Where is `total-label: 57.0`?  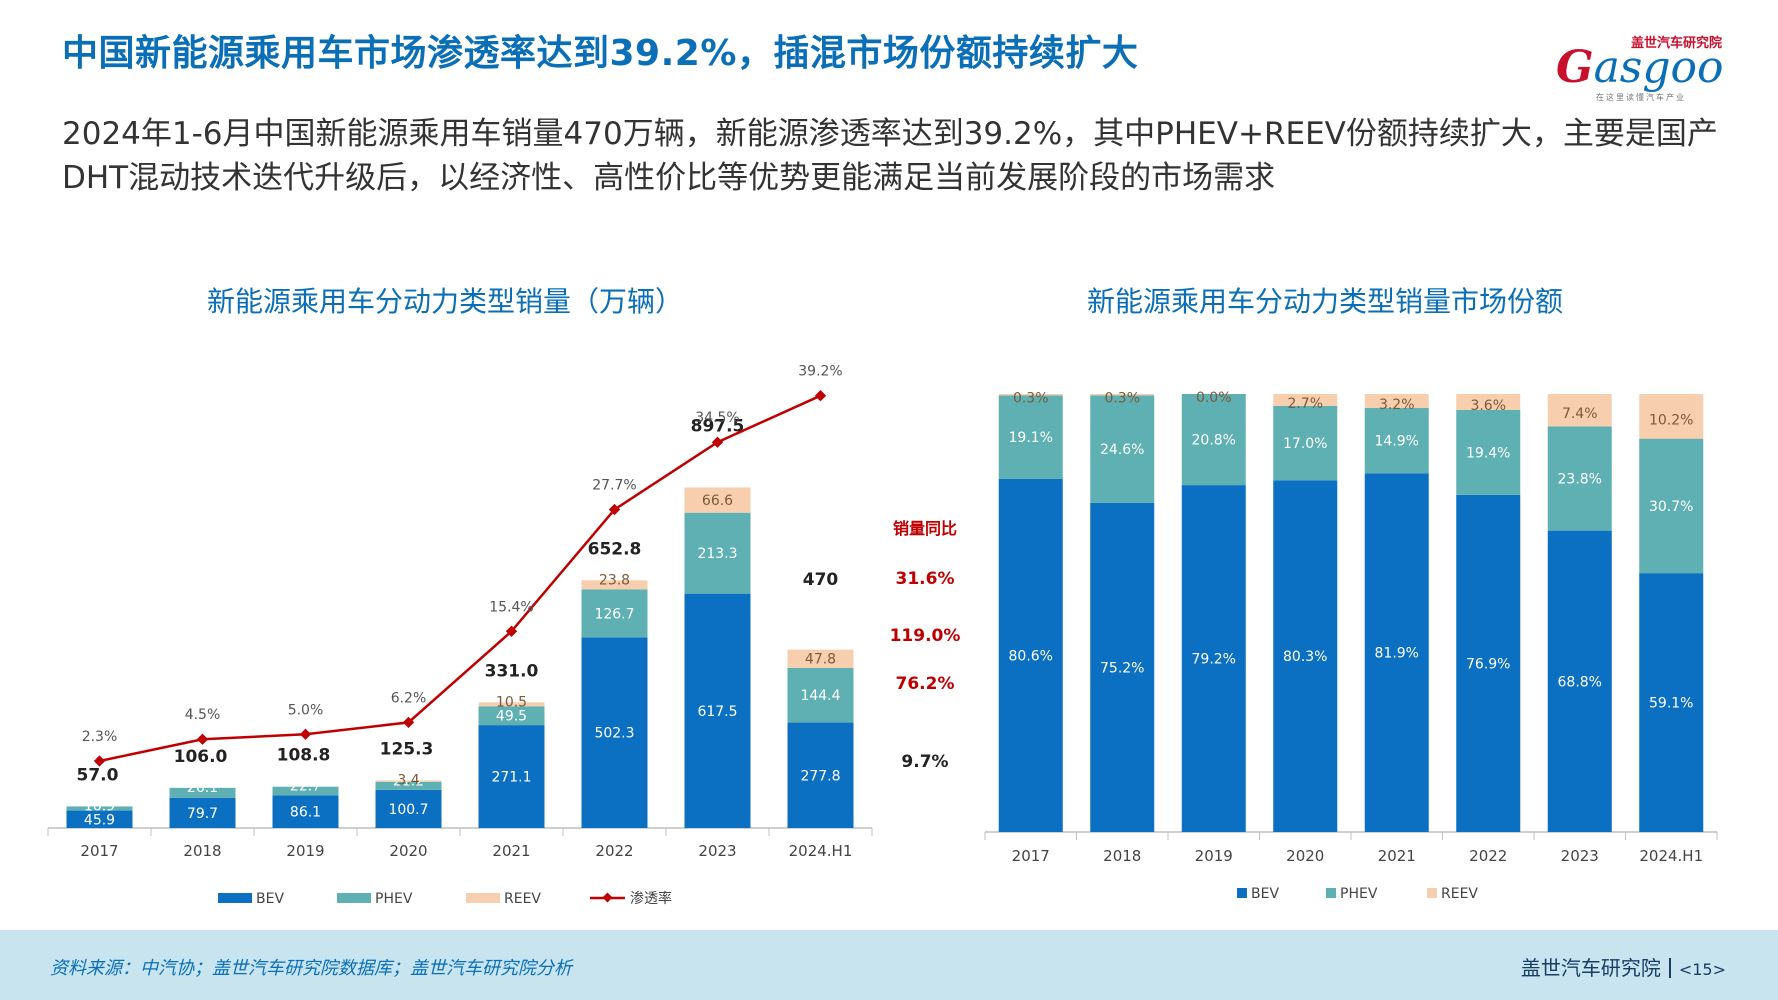
total-label: 57.0 is located at coordinates (98, 775).